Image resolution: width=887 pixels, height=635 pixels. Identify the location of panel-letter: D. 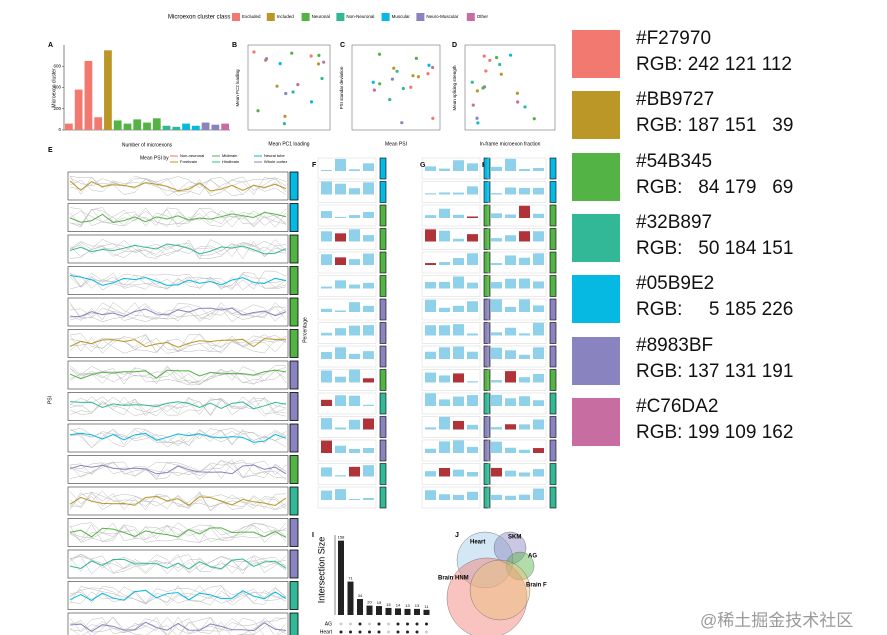
(454, 45).